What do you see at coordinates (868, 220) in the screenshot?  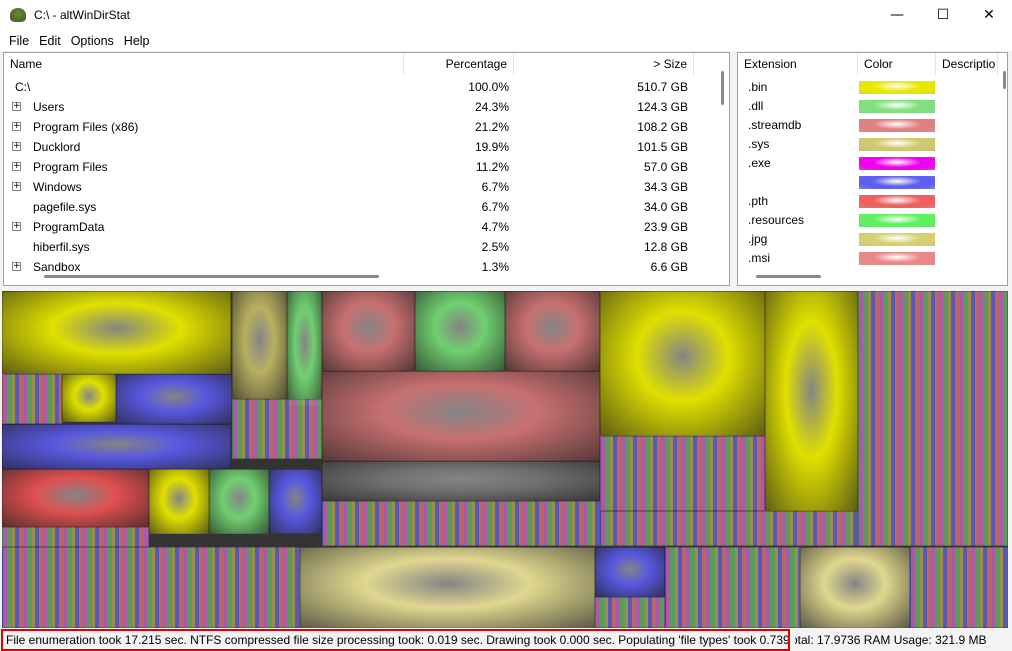 I see `extension-row: .resources` at bounding box center [868, 220].